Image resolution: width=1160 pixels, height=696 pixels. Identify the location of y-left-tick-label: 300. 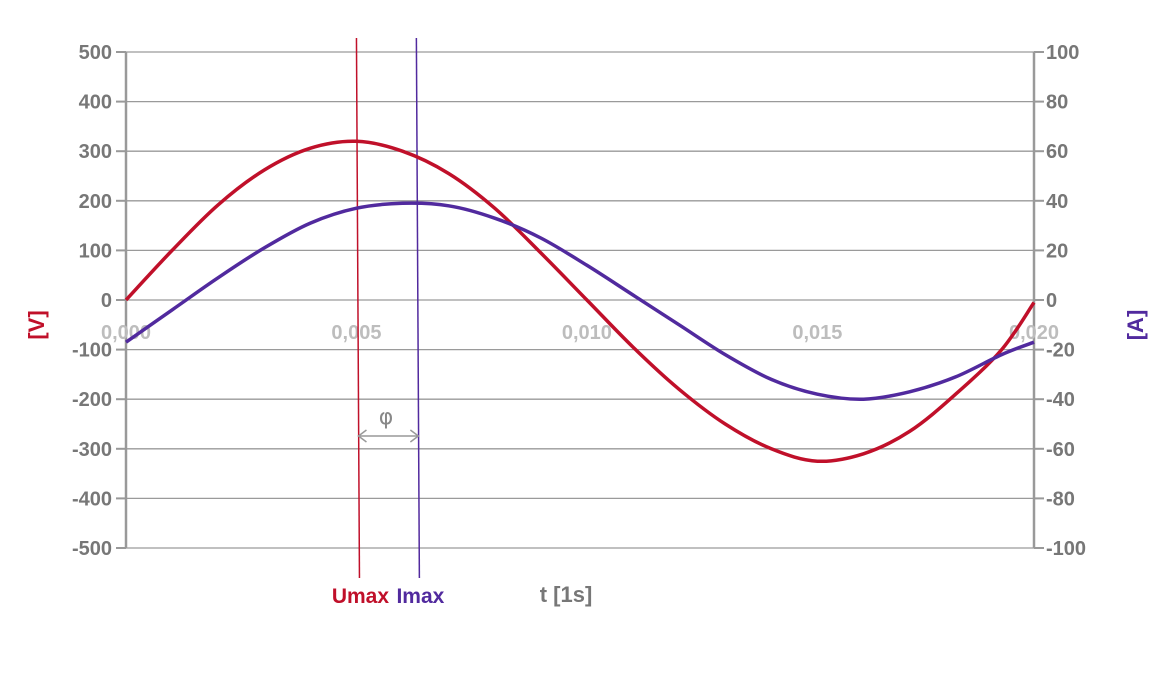
(95, 152).